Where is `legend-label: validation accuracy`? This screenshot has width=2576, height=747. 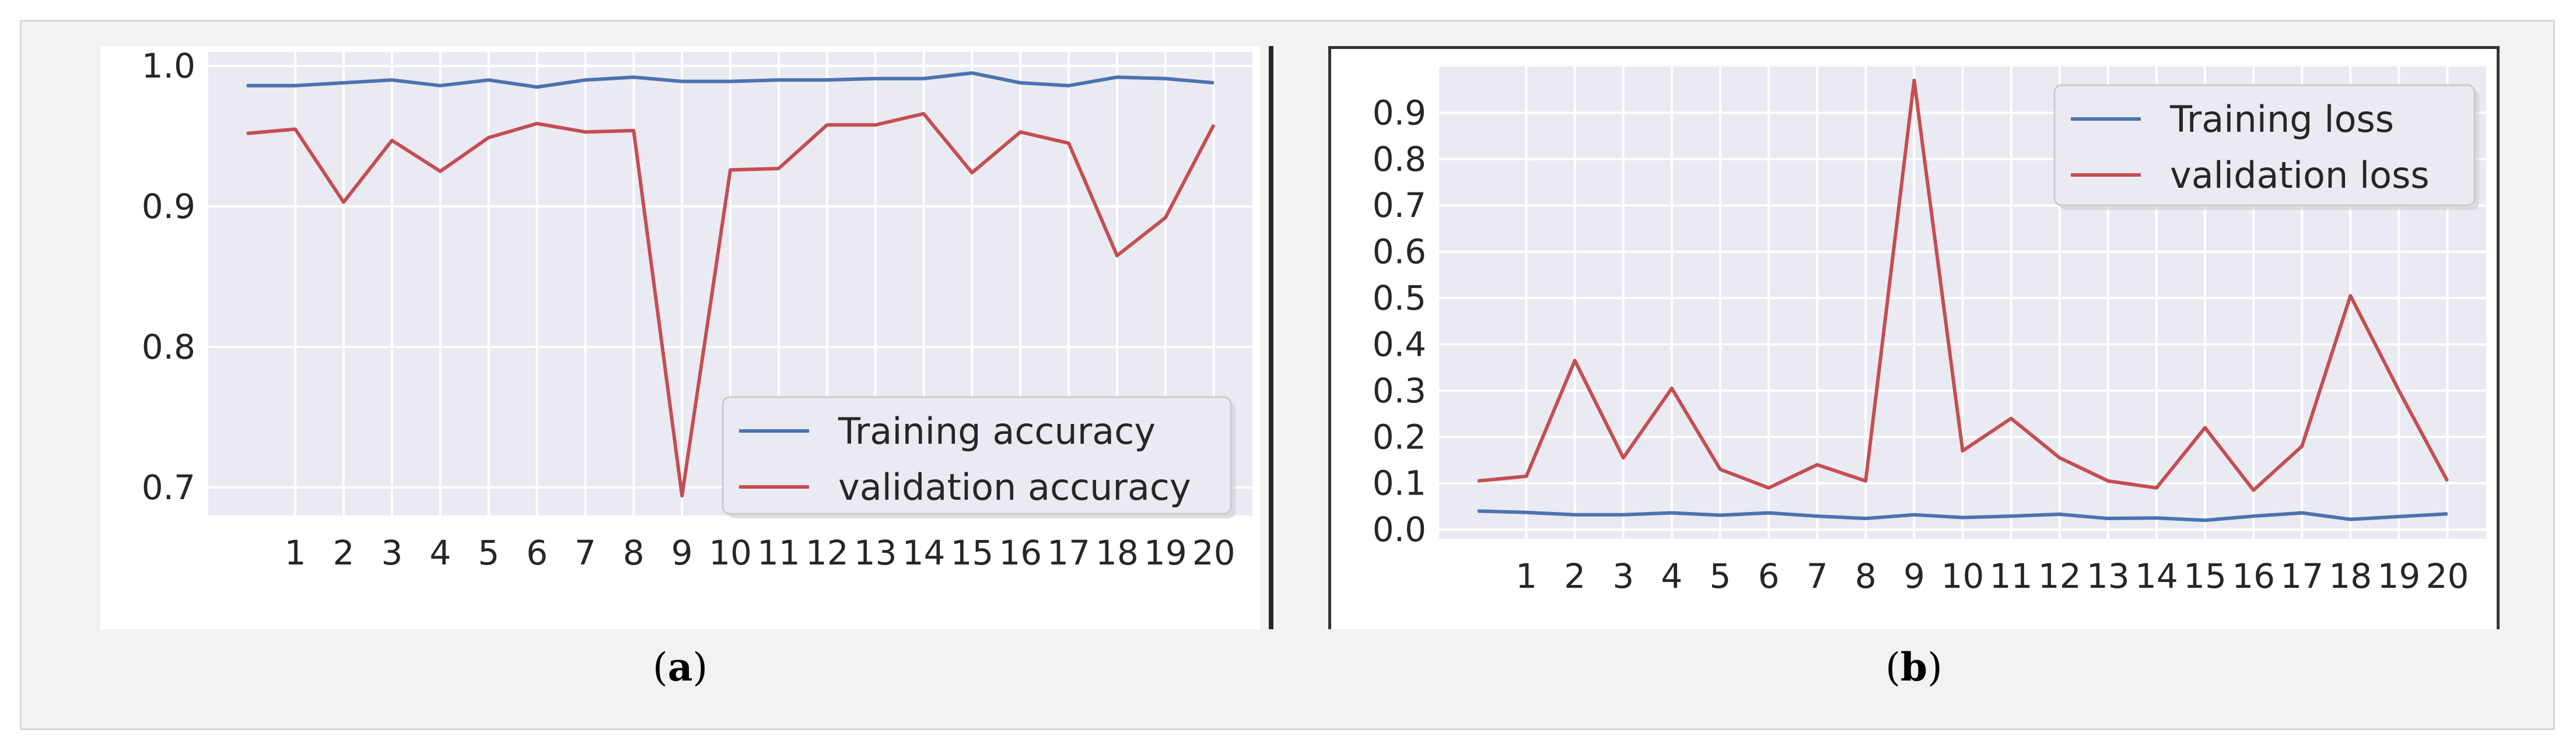 legend-label: validation accuracy is located at coordinates (1014, 487).